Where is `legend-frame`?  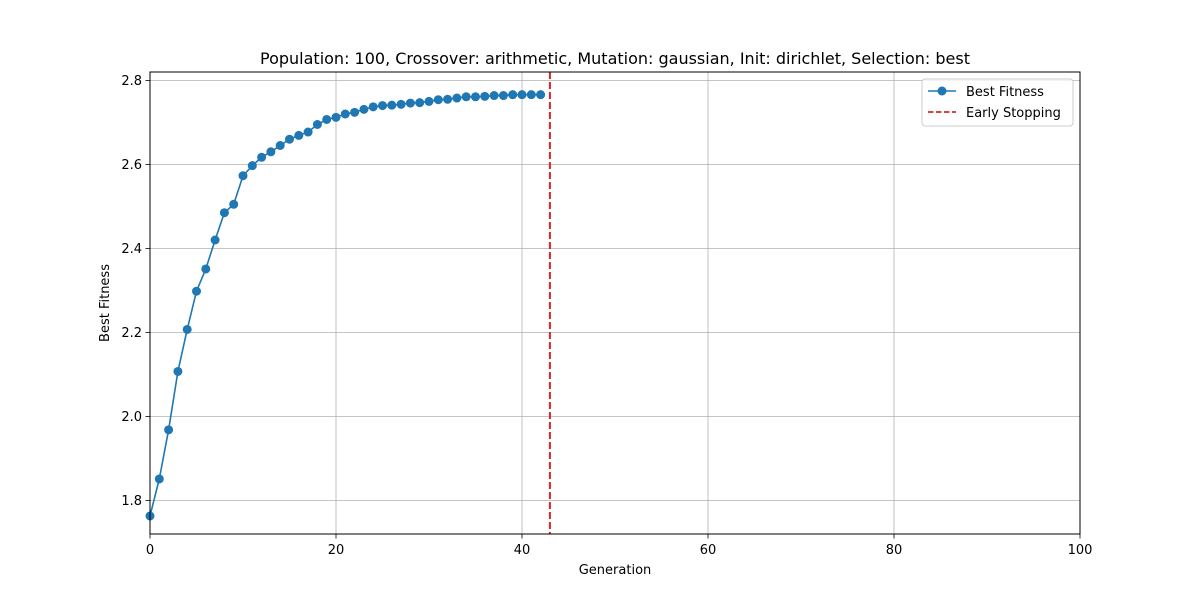 legend-frame is located at coordinates (997, 102).